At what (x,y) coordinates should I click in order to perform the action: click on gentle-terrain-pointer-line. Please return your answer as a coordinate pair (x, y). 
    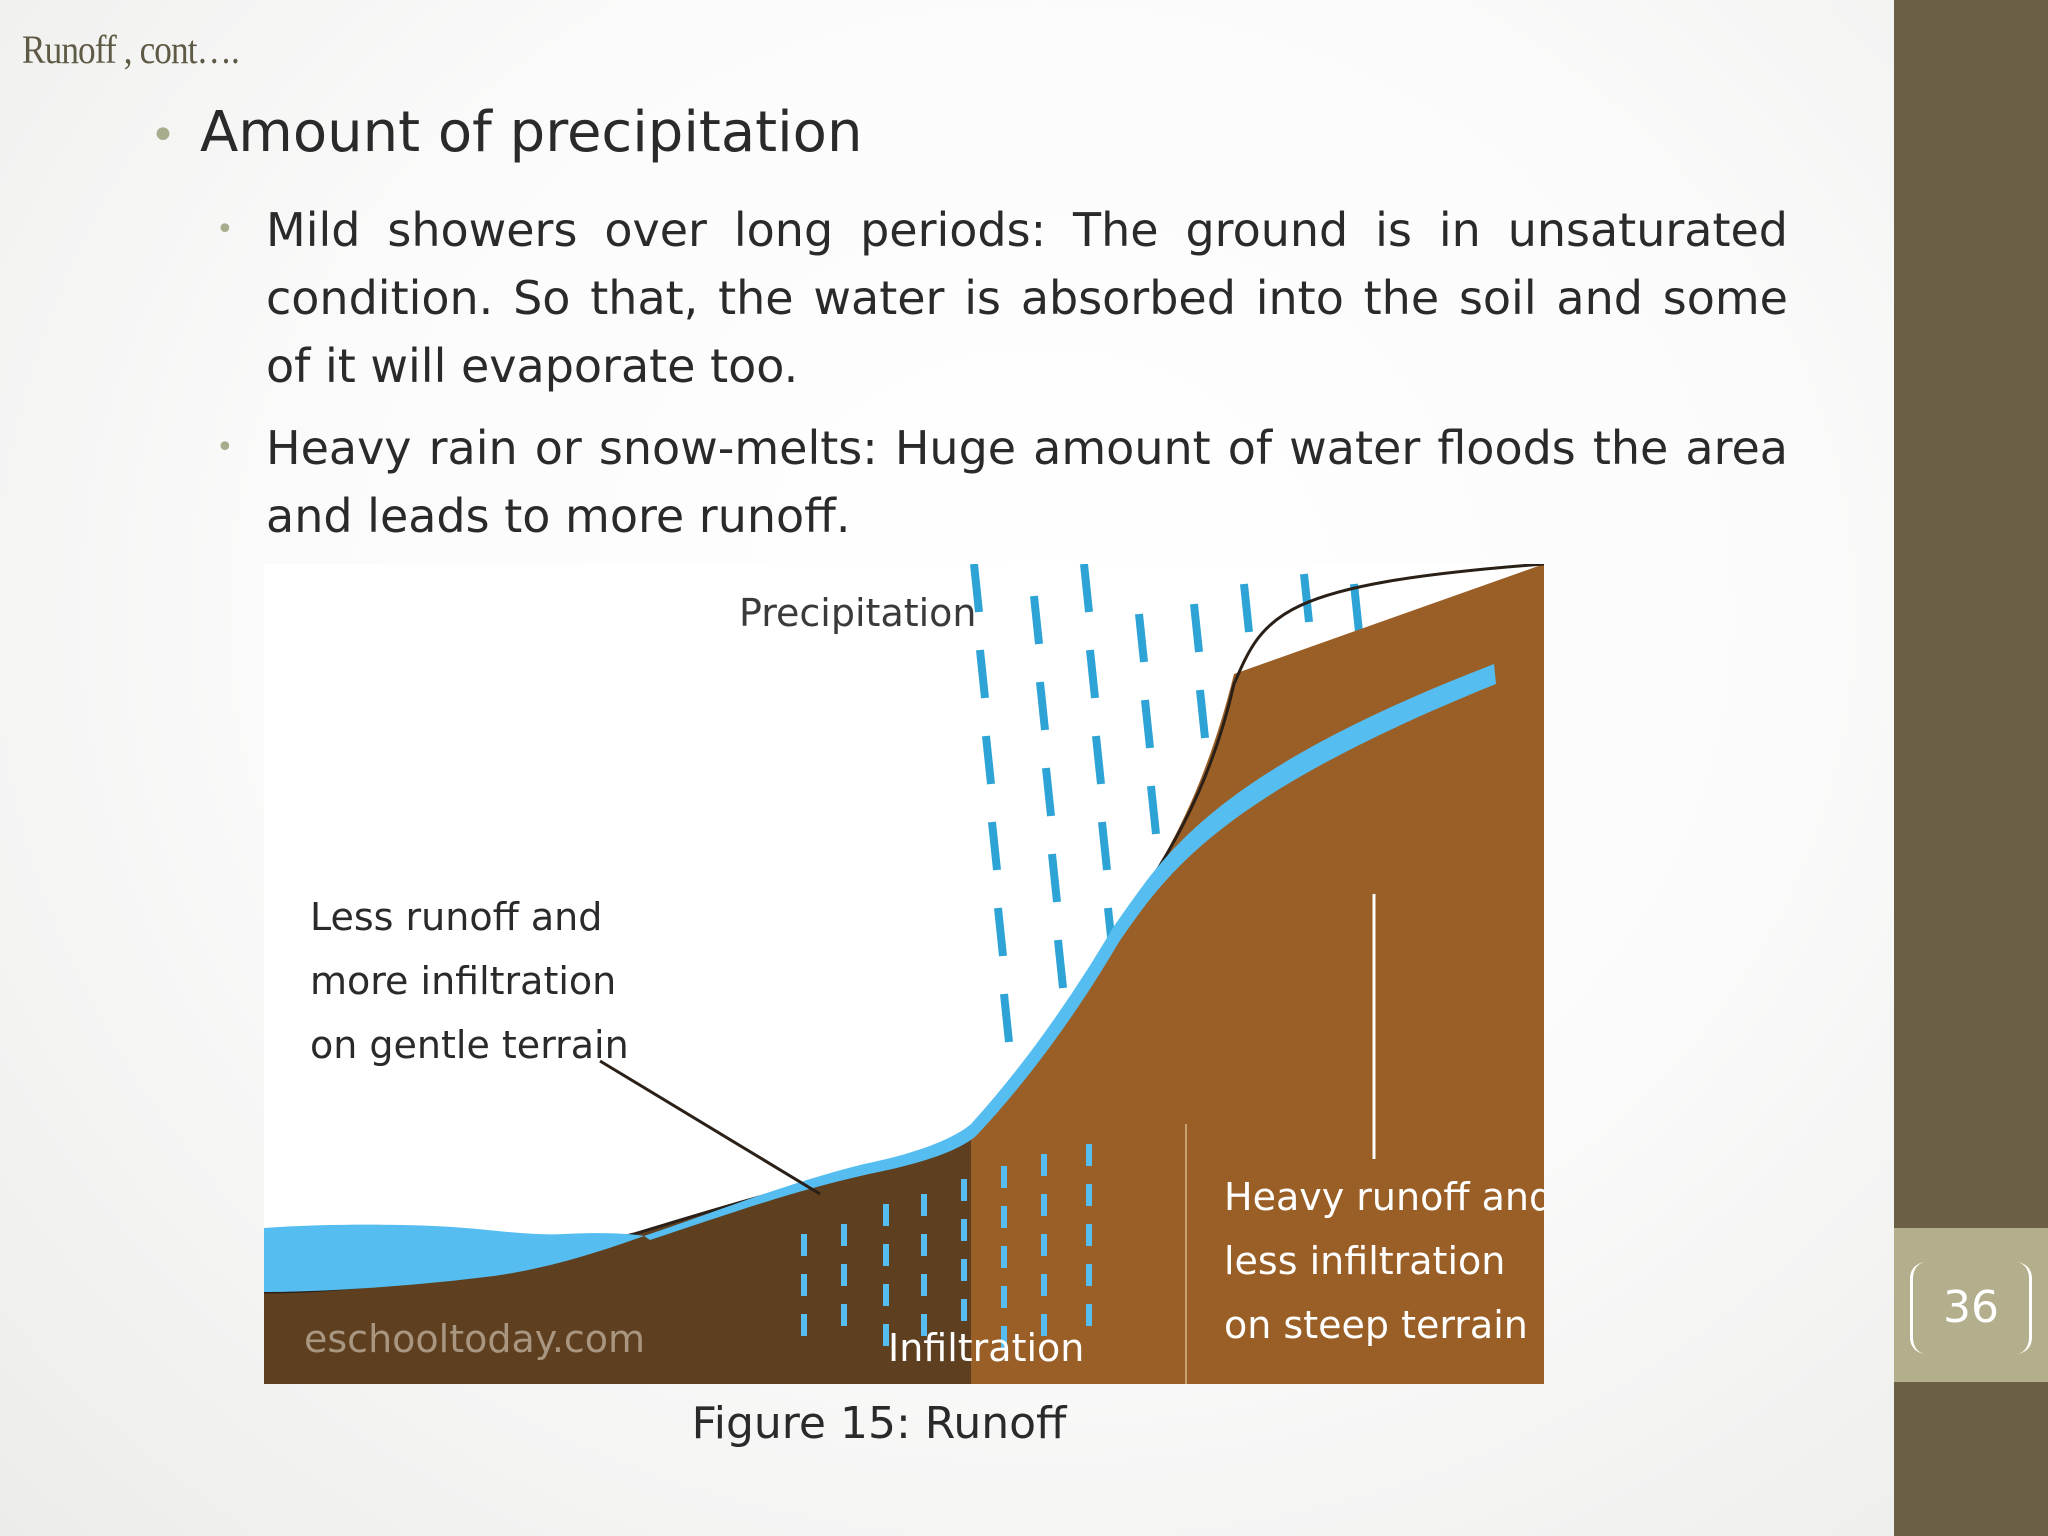
    Looking at the image, I should click on (710, 1127).